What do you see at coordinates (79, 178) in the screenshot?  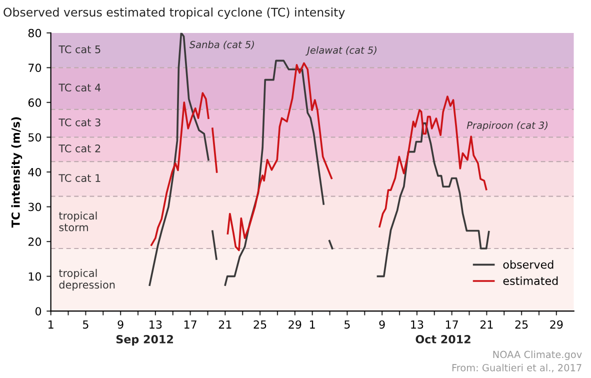 I see `band-label: TC cat 1` at bounding box center [79, 178].